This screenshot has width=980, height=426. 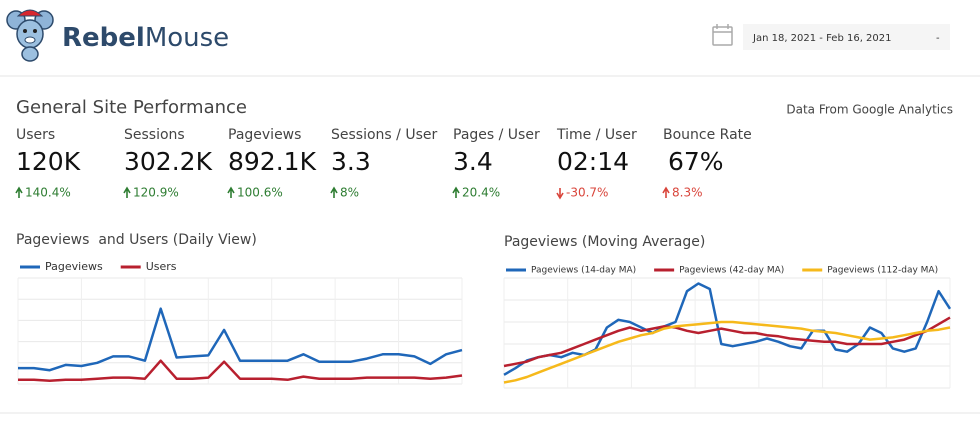 I want to click on logo-icon, so click(x=30, y=35).